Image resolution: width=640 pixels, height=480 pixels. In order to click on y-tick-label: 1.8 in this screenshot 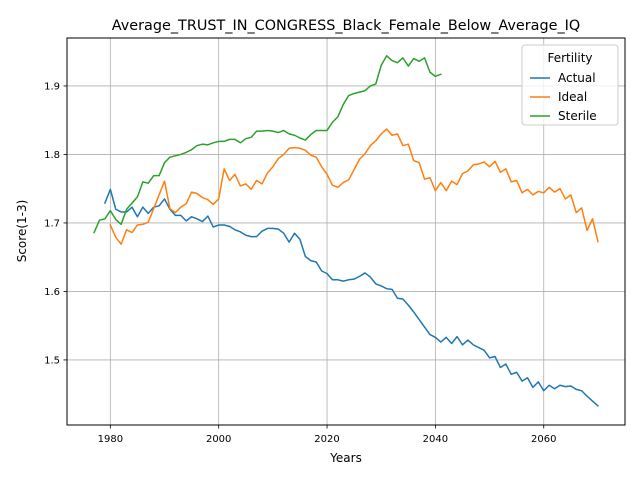, I will do `click(52, 155)`.